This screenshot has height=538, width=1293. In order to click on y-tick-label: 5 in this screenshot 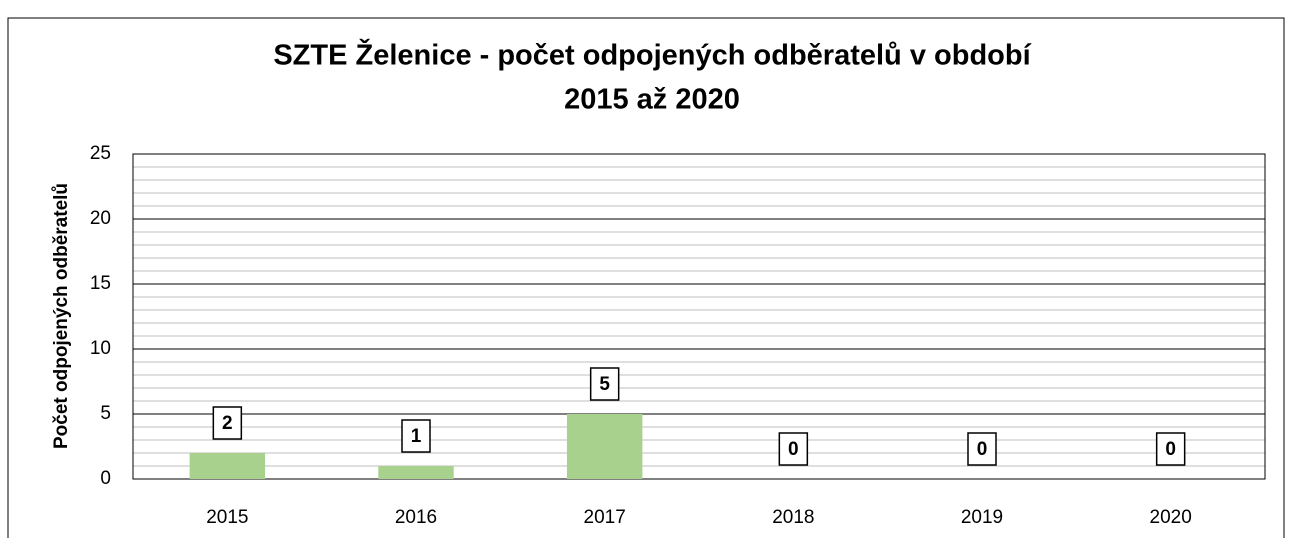, I will do `click(105, 413)`.